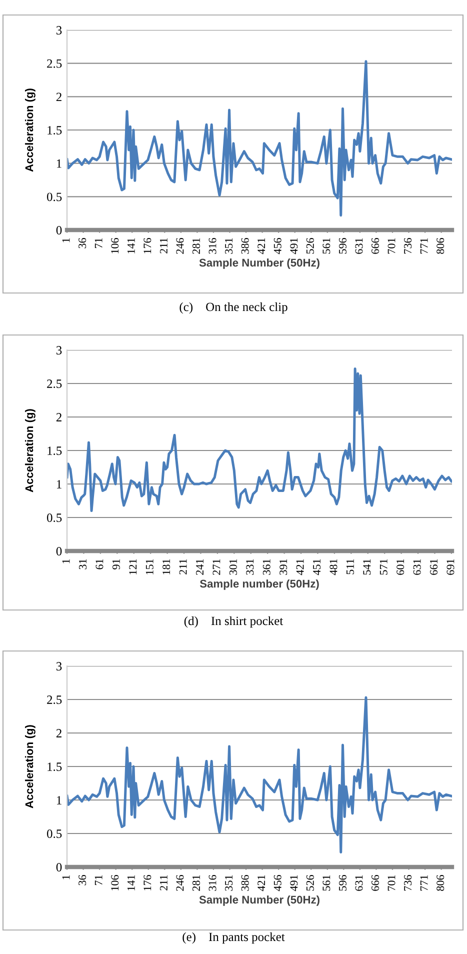  Describe the element at coordinates (434, 567) in the screenshot. I see `x-tick-label: 661` at that location.